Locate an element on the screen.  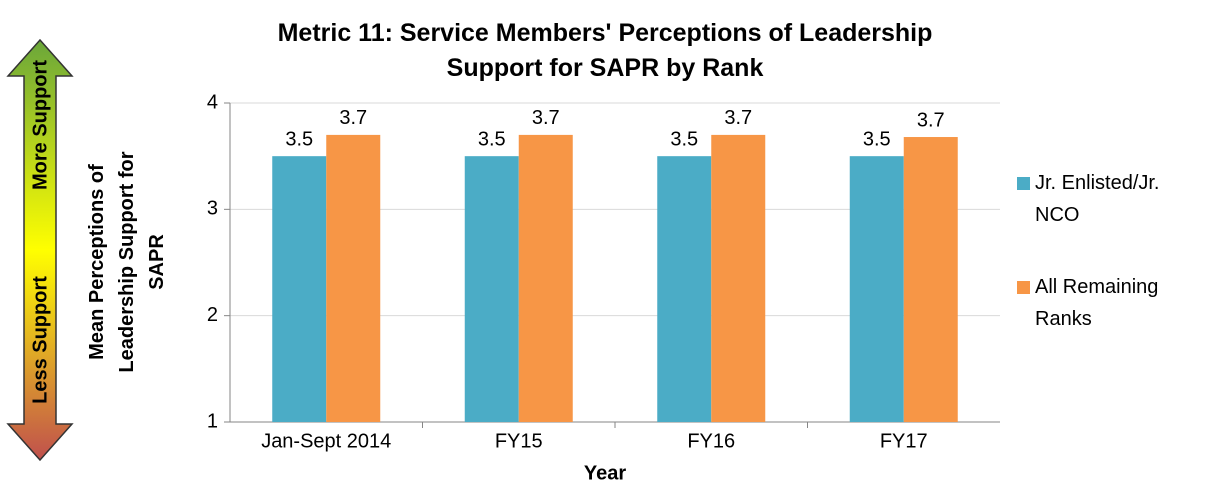
x-tick-label: FY15 is located at coordinates (519, 441).